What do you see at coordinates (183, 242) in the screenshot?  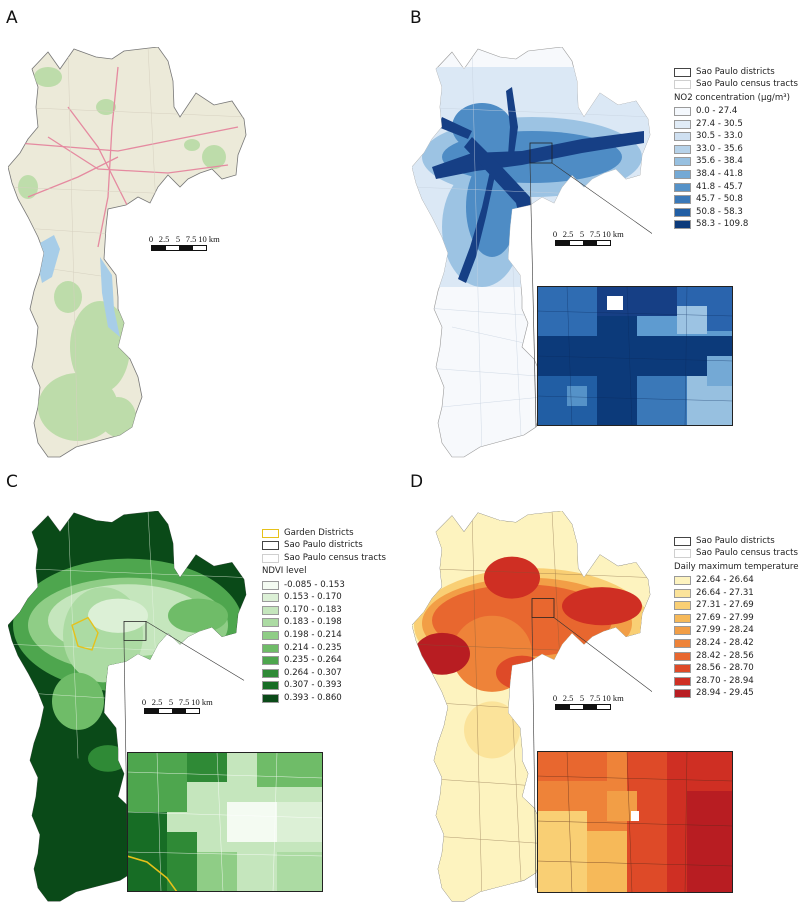 I see `scalebar-a: 0 2.5 5 7.5 10 km` at bounding box center [183, 242].